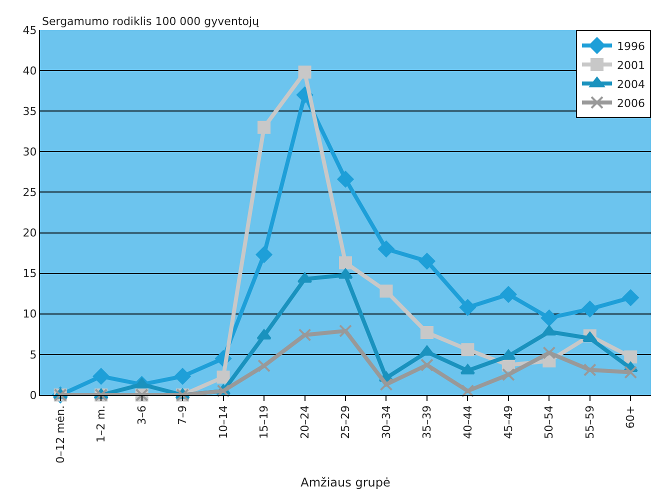 The height and width of the screenshot is (499, 666). What do you see at coordinates (60, 434) in the screenshot?
I see `x-tick-label: 0–12 mėn.` at bounding box center [60, 434].